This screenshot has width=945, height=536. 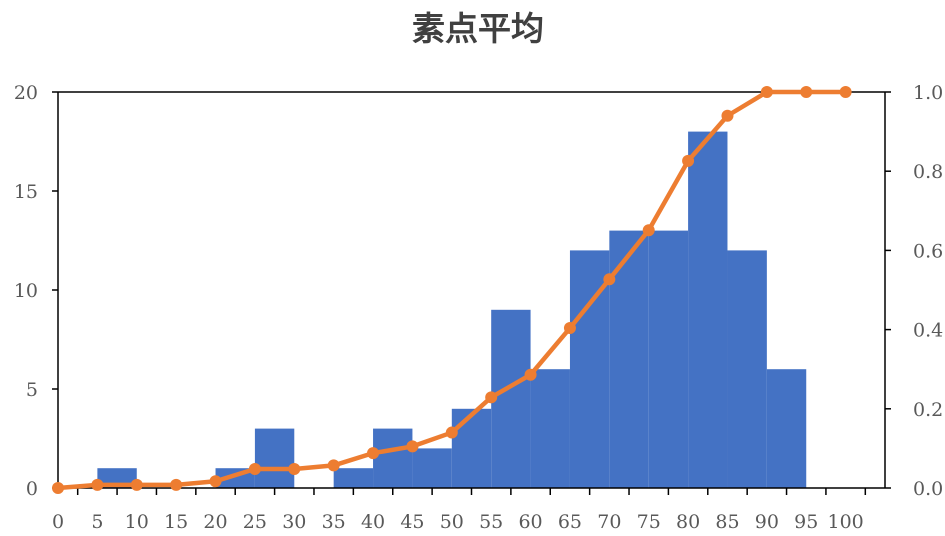 What do you see at coordinates (478, 28) in the screenshot?
I see `chart-title: 素点平均` at bounding box center [478, 28].